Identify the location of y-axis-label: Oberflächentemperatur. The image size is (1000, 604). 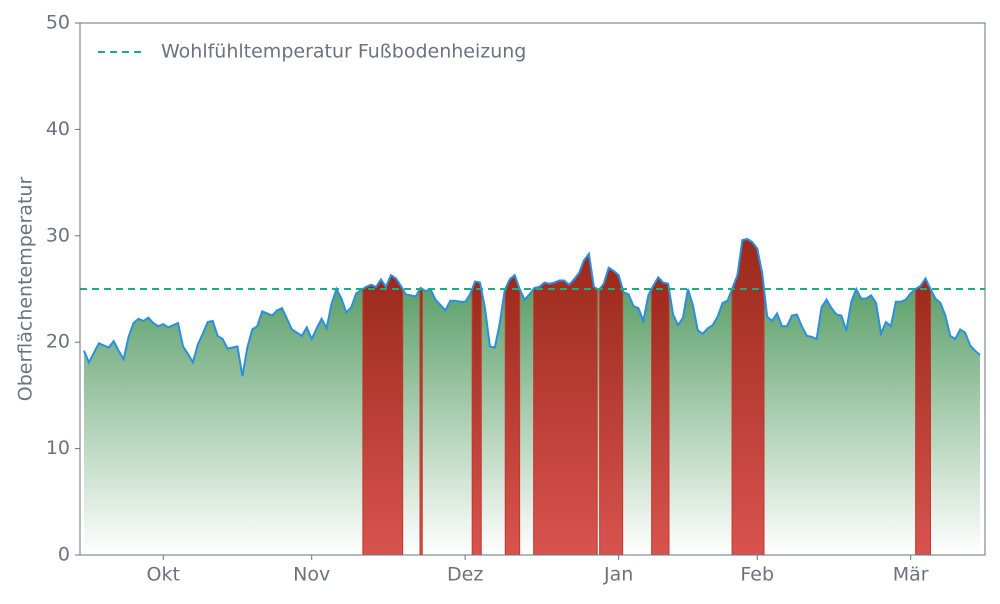
(26, 289).